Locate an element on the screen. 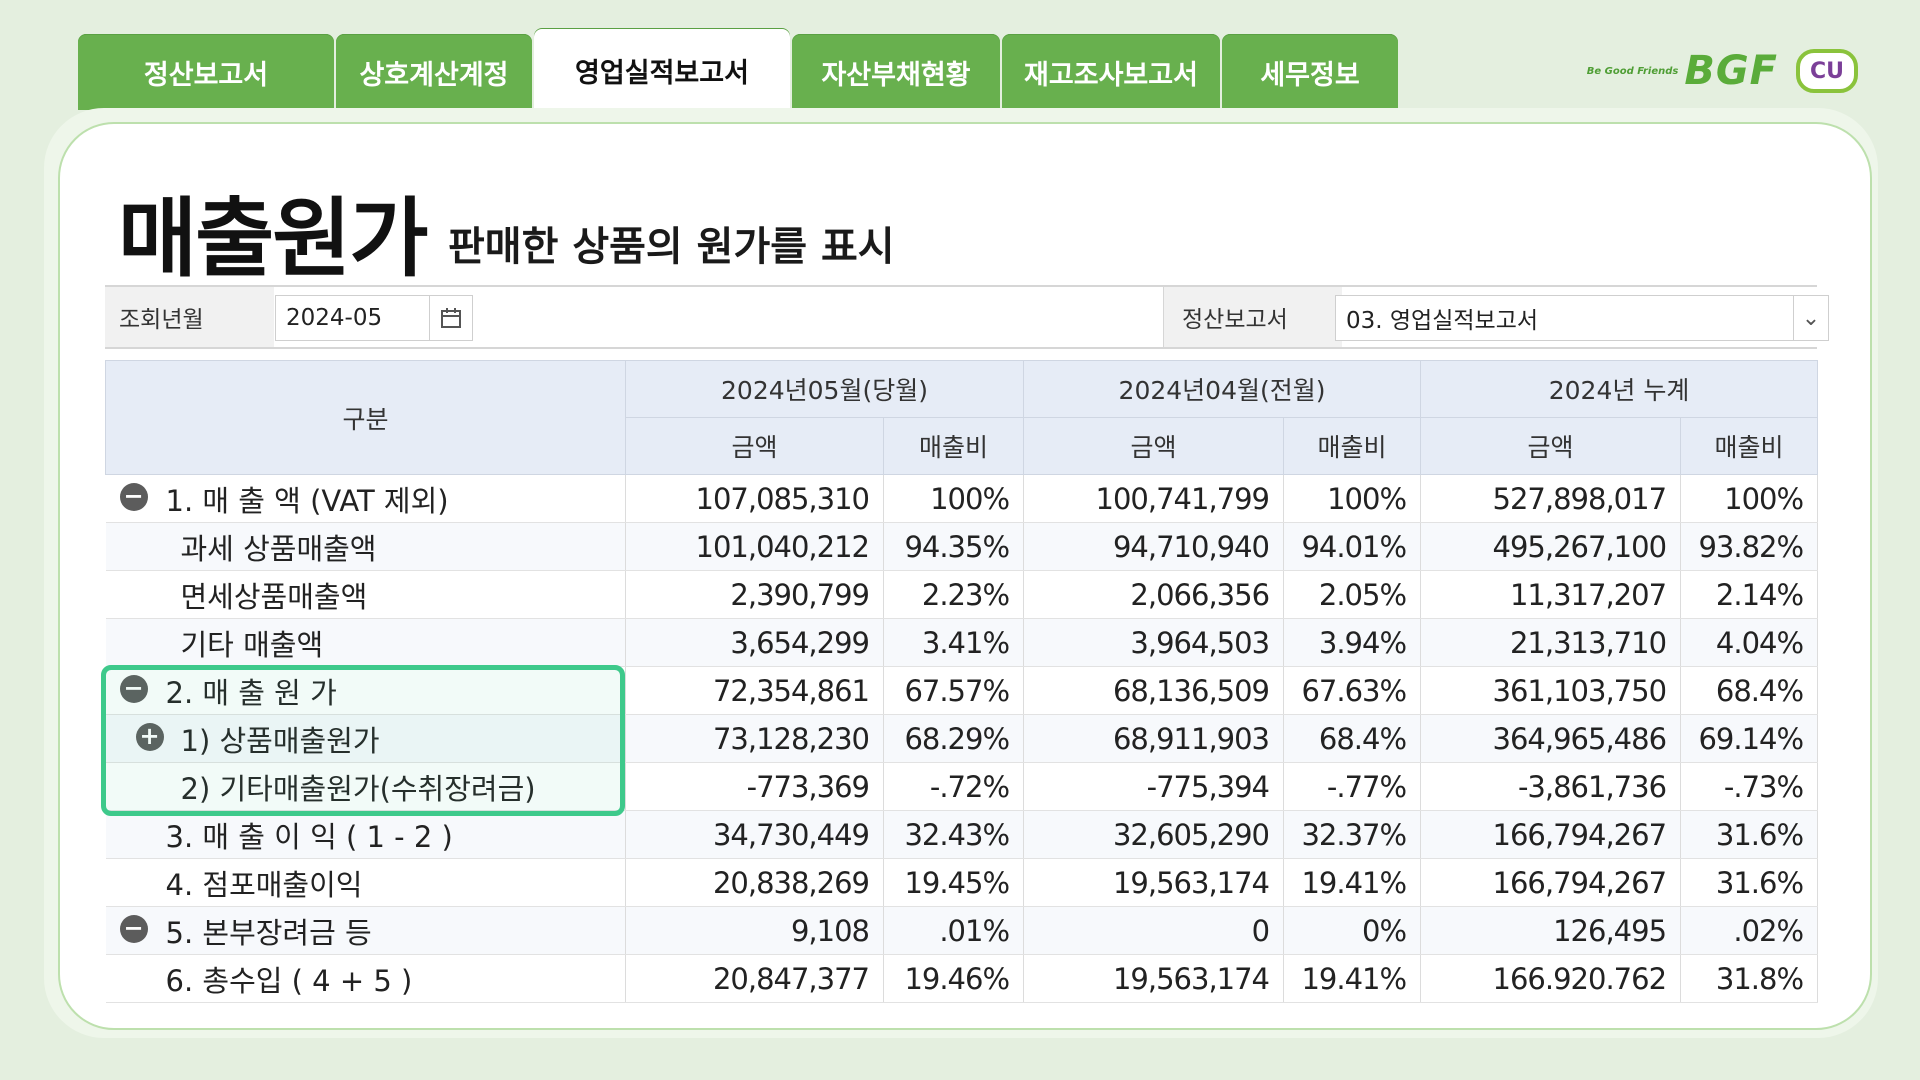 The width and height of the screenshot is (1920, 1080). row-label-text: 1) 상품매출원가 is located at coordinates (280, 740).